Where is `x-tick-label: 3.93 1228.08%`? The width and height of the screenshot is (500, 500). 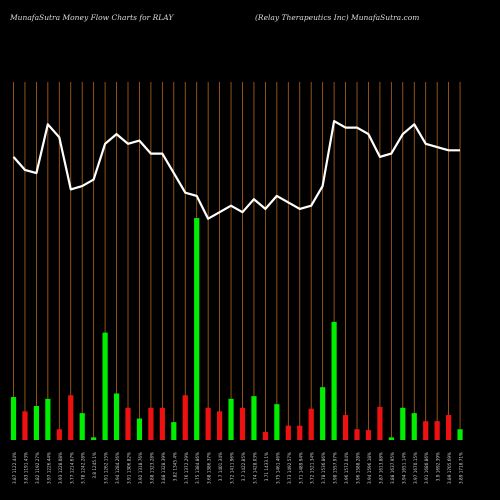 x-tick-label: 3.93 1228.08% is located at coordinates (60, 468).